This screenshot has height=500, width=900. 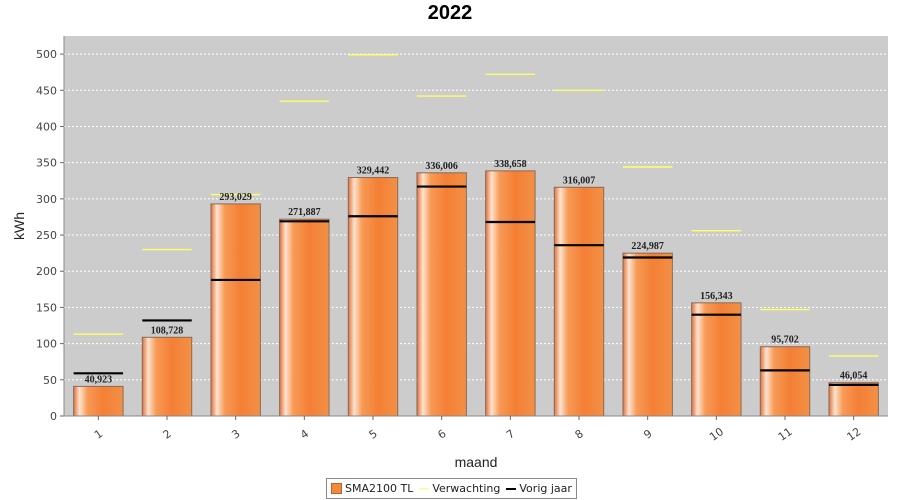 I want to click on x-tick-label: 3, so click(x=235, y=434).